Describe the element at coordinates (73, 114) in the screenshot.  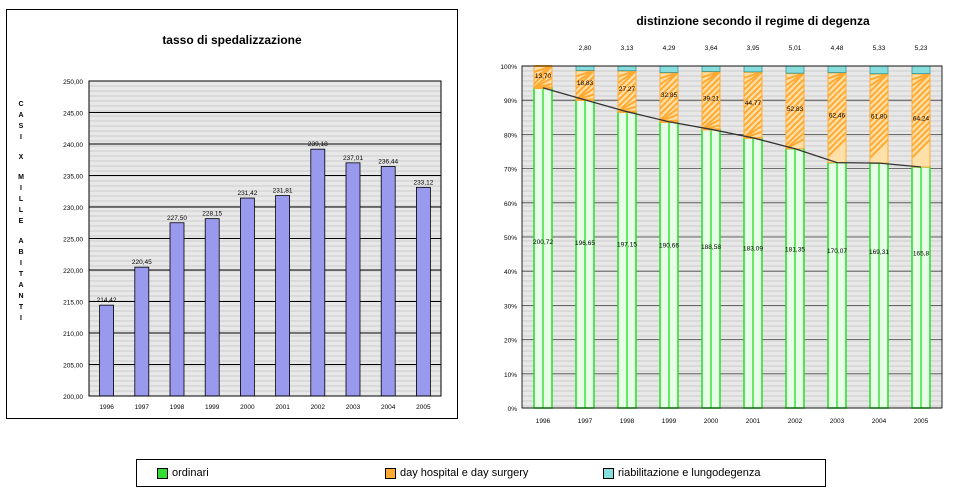
I see `y-tick-label: 245,00` at that location.